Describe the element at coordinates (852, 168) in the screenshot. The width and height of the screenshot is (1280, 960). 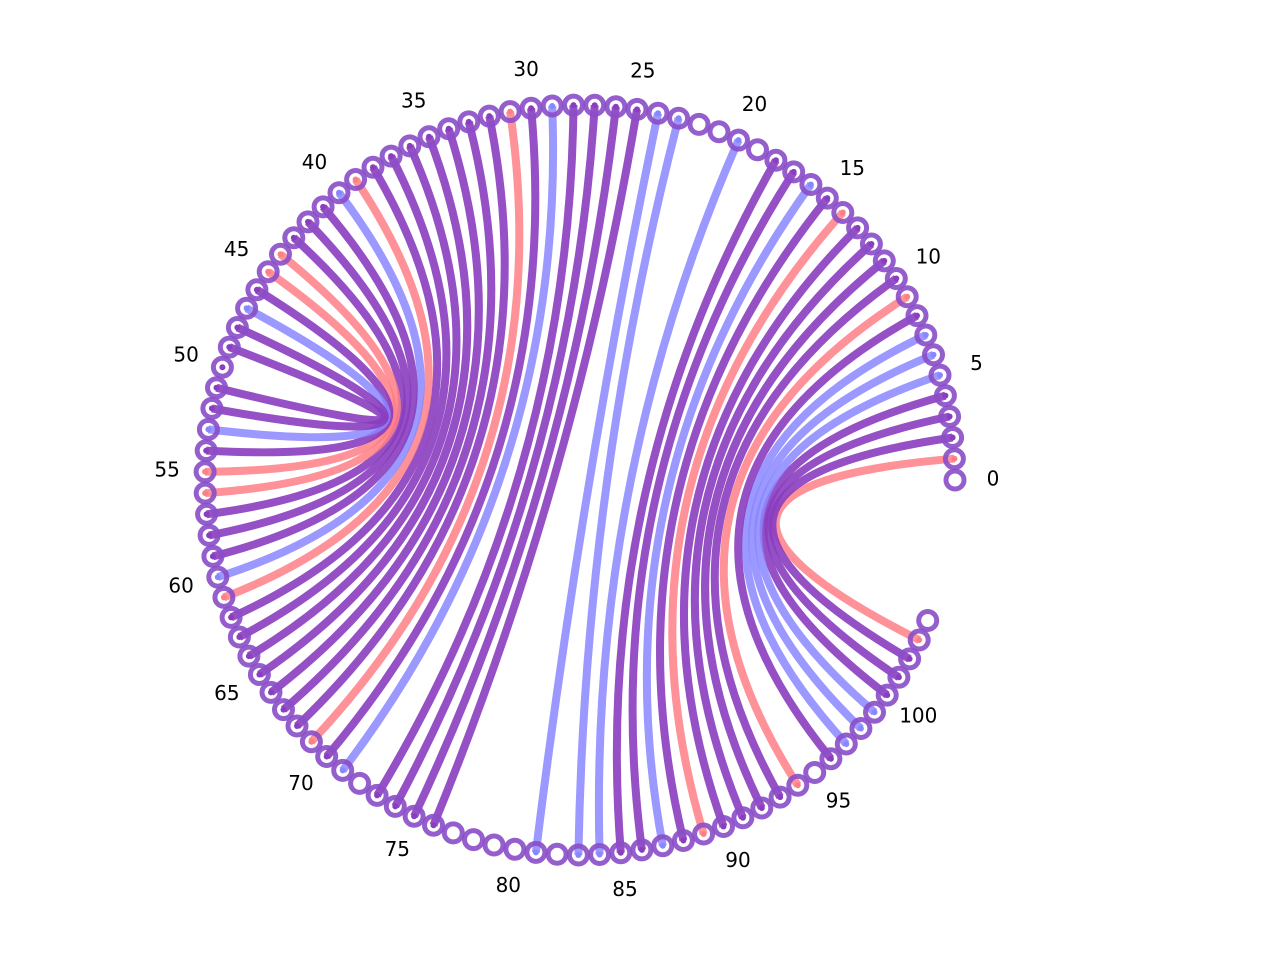
I see `tick-label: 15` at that location.